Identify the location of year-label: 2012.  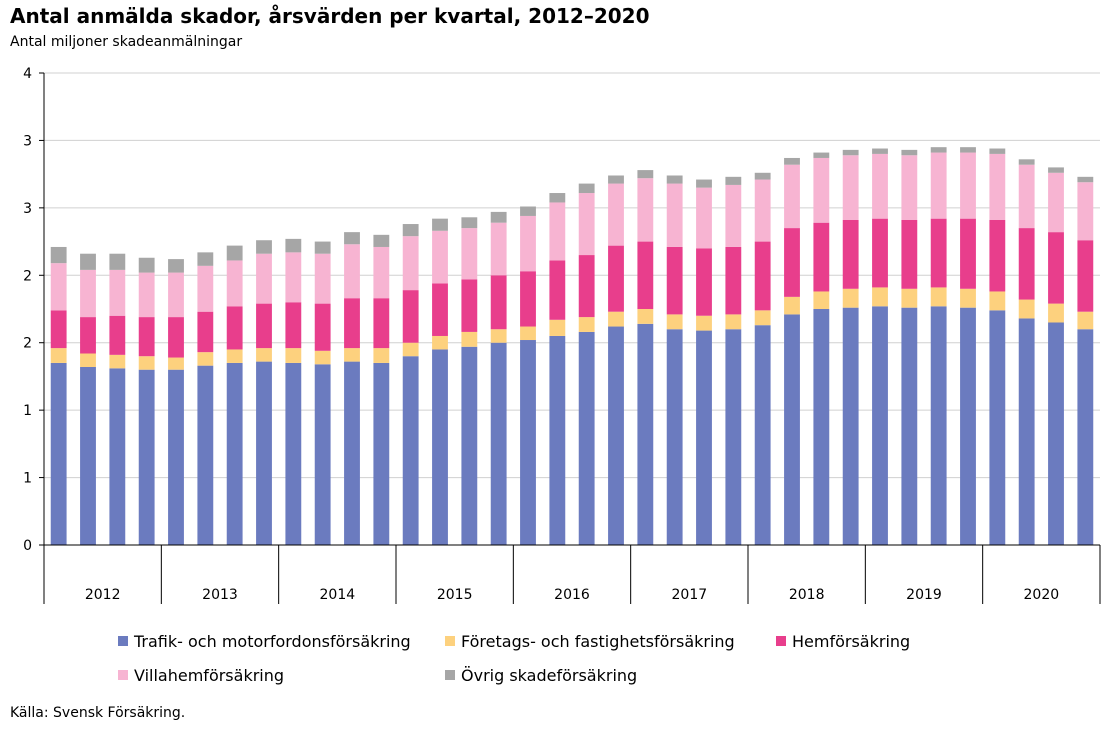
(103, 595).